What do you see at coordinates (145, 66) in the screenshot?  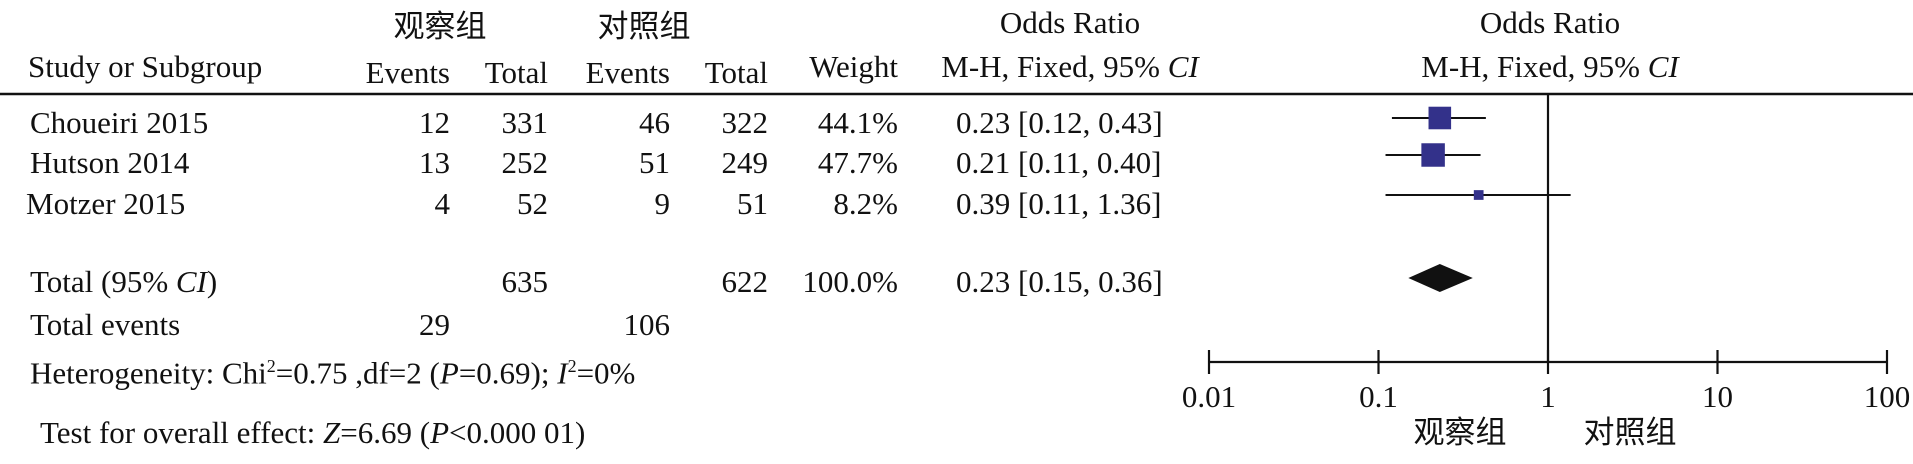 I see `study-column-header: Study or Subgroup` at bounding box center [145, 66].